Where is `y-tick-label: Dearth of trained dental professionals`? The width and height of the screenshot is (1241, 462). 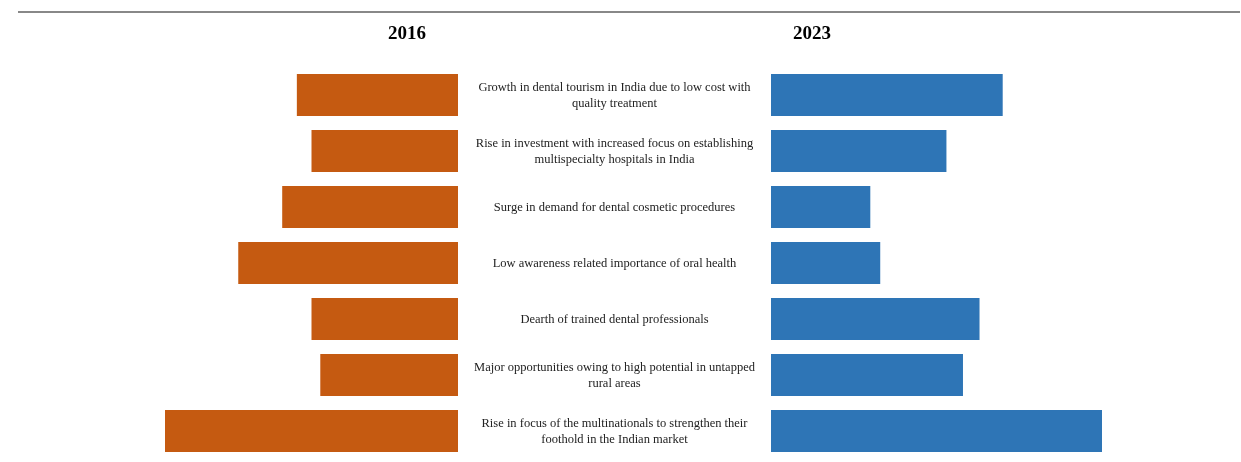
y-tick-label: Dearth of trained dental professionals is located at coordinates (614, 319).